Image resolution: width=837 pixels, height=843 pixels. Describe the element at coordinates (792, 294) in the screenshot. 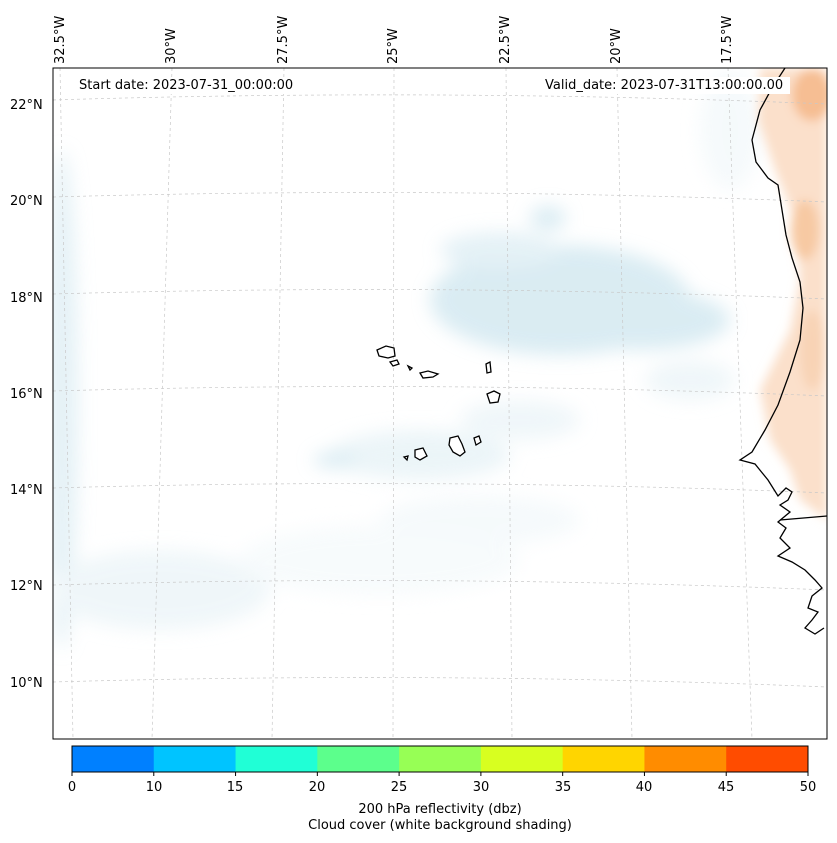

I see `land-reflectivity-shading` at that location.